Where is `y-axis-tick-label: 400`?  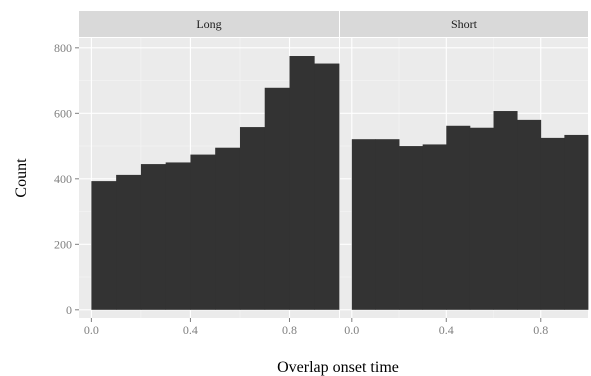
y-axis-tick-label: 400 is located at coordinates (63, 179).